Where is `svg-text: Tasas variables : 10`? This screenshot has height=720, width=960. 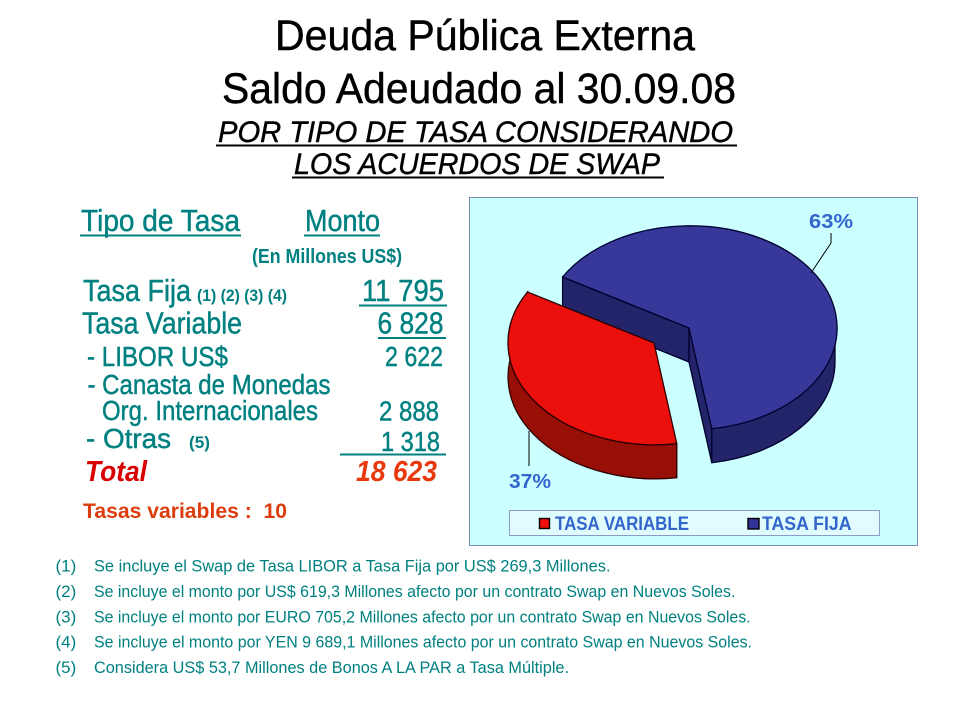
svg-text: Tasas variables : 10 is located at coordinates (185, 511).